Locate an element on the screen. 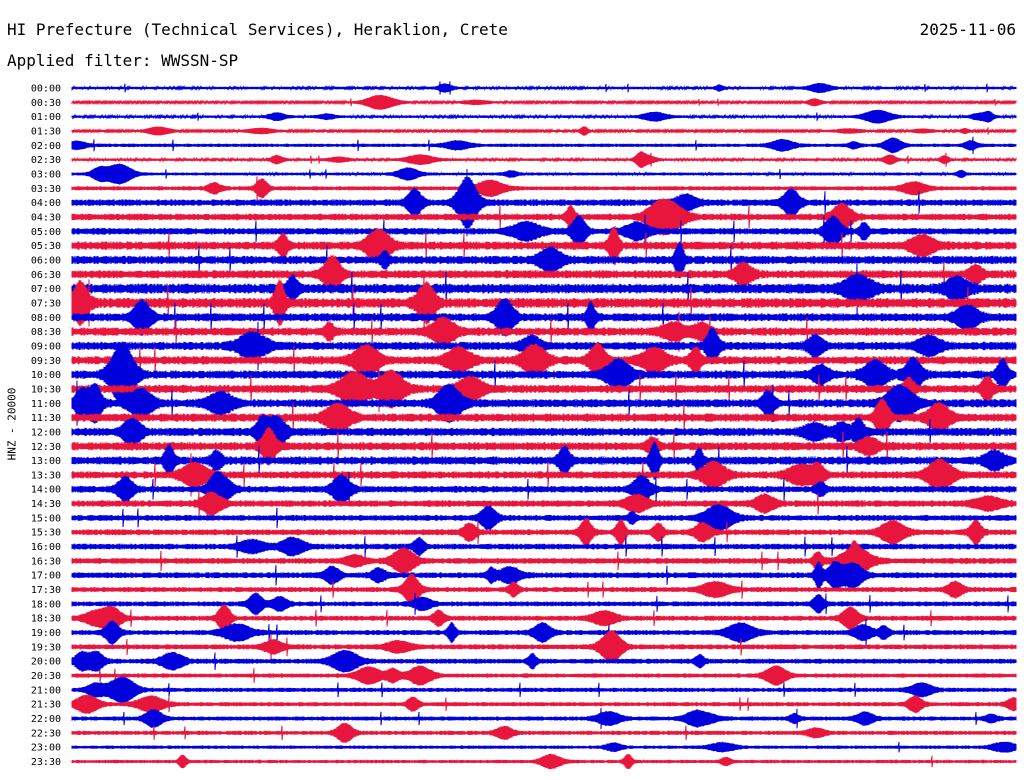 This screenshot has width=1024, height=780. row-time-label: 21:30 is located at coordinates (46, 705).